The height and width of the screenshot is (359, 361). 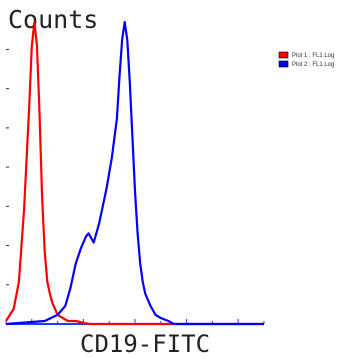 I want to click on legend: Plot 1 : FL1 Log Plot 2 : FL1 Log, so click(x=306, y=59).